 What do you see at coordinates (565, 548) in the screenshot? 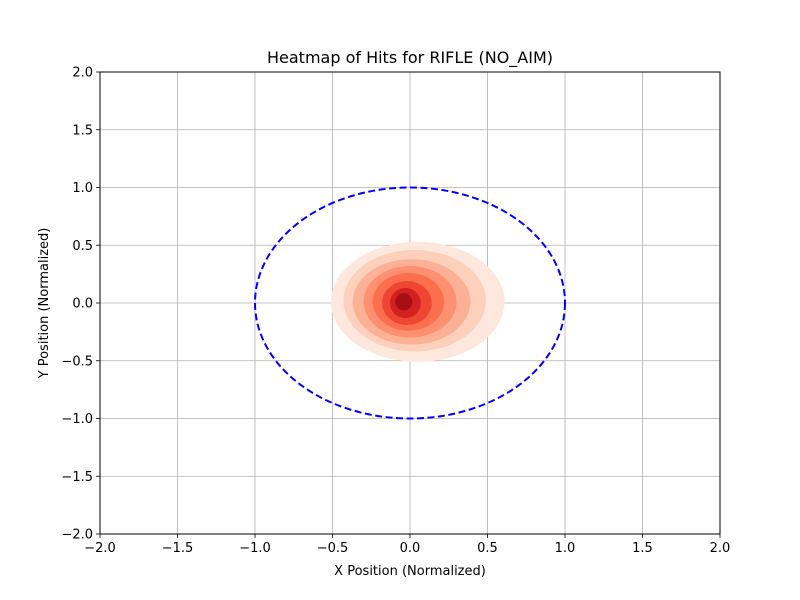
I see `x-tick-label: 1.0` at bounding box center [565, 548].